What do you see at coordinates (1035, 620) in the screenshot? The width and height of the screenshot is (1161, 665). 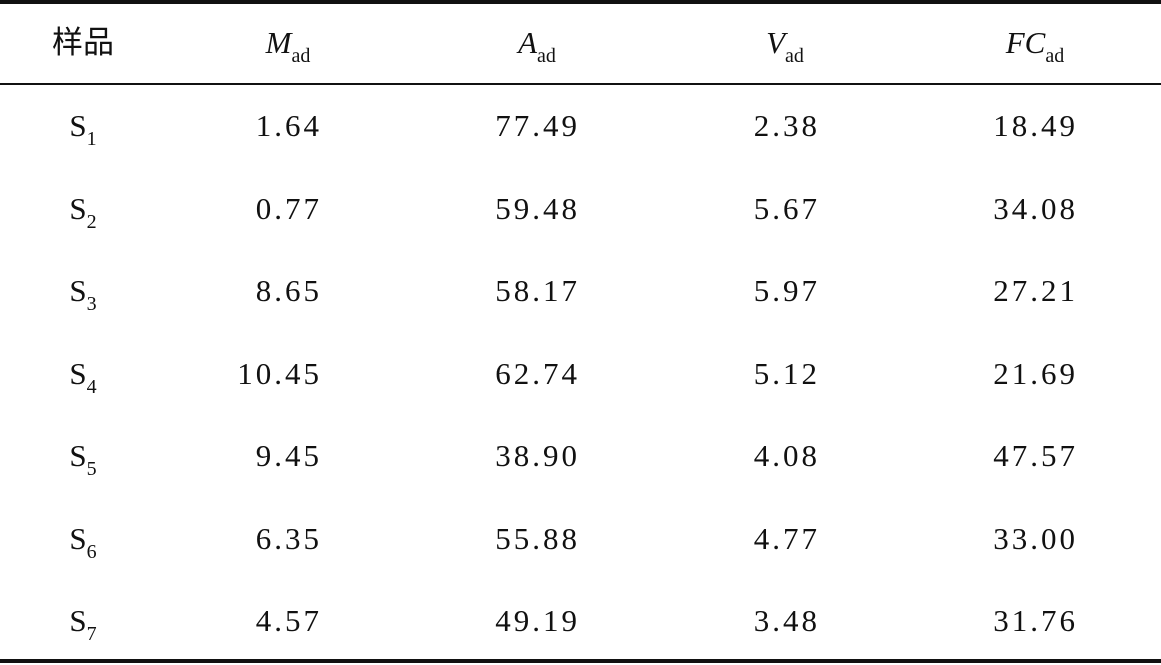 I see `value-cell: 31.76` at bounding box center [1035, 620].